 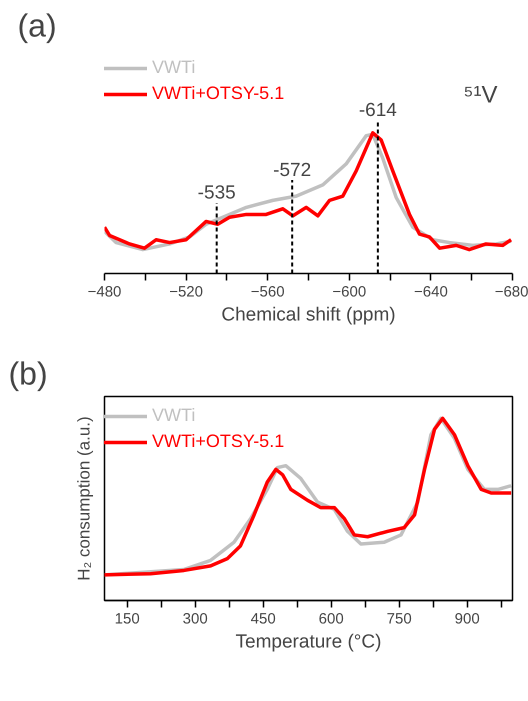 What do you see at coordinates (399, 619) in the screenshot?
I see `x-tick-label: 750` at bounding box center [399, 619].